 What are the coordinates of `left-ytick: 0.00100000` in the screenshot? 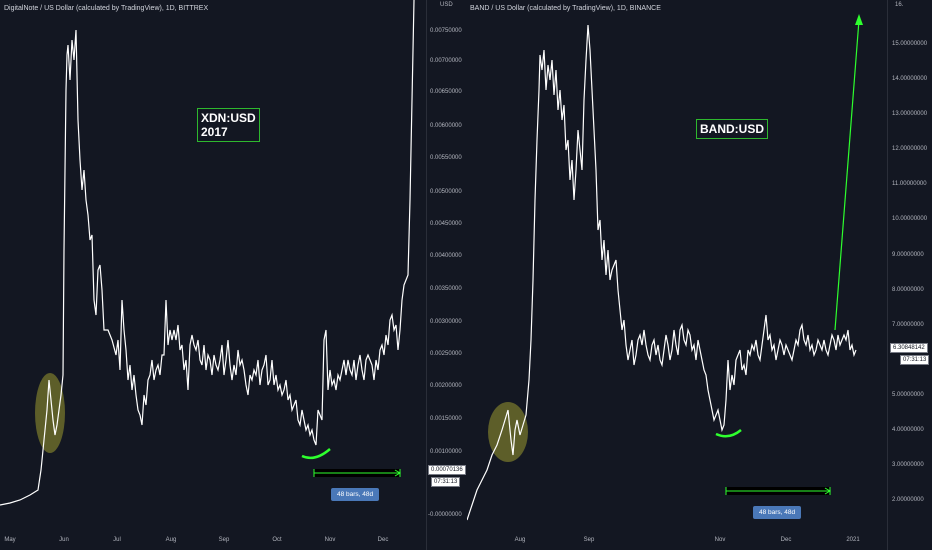 It's located at (446, 452).